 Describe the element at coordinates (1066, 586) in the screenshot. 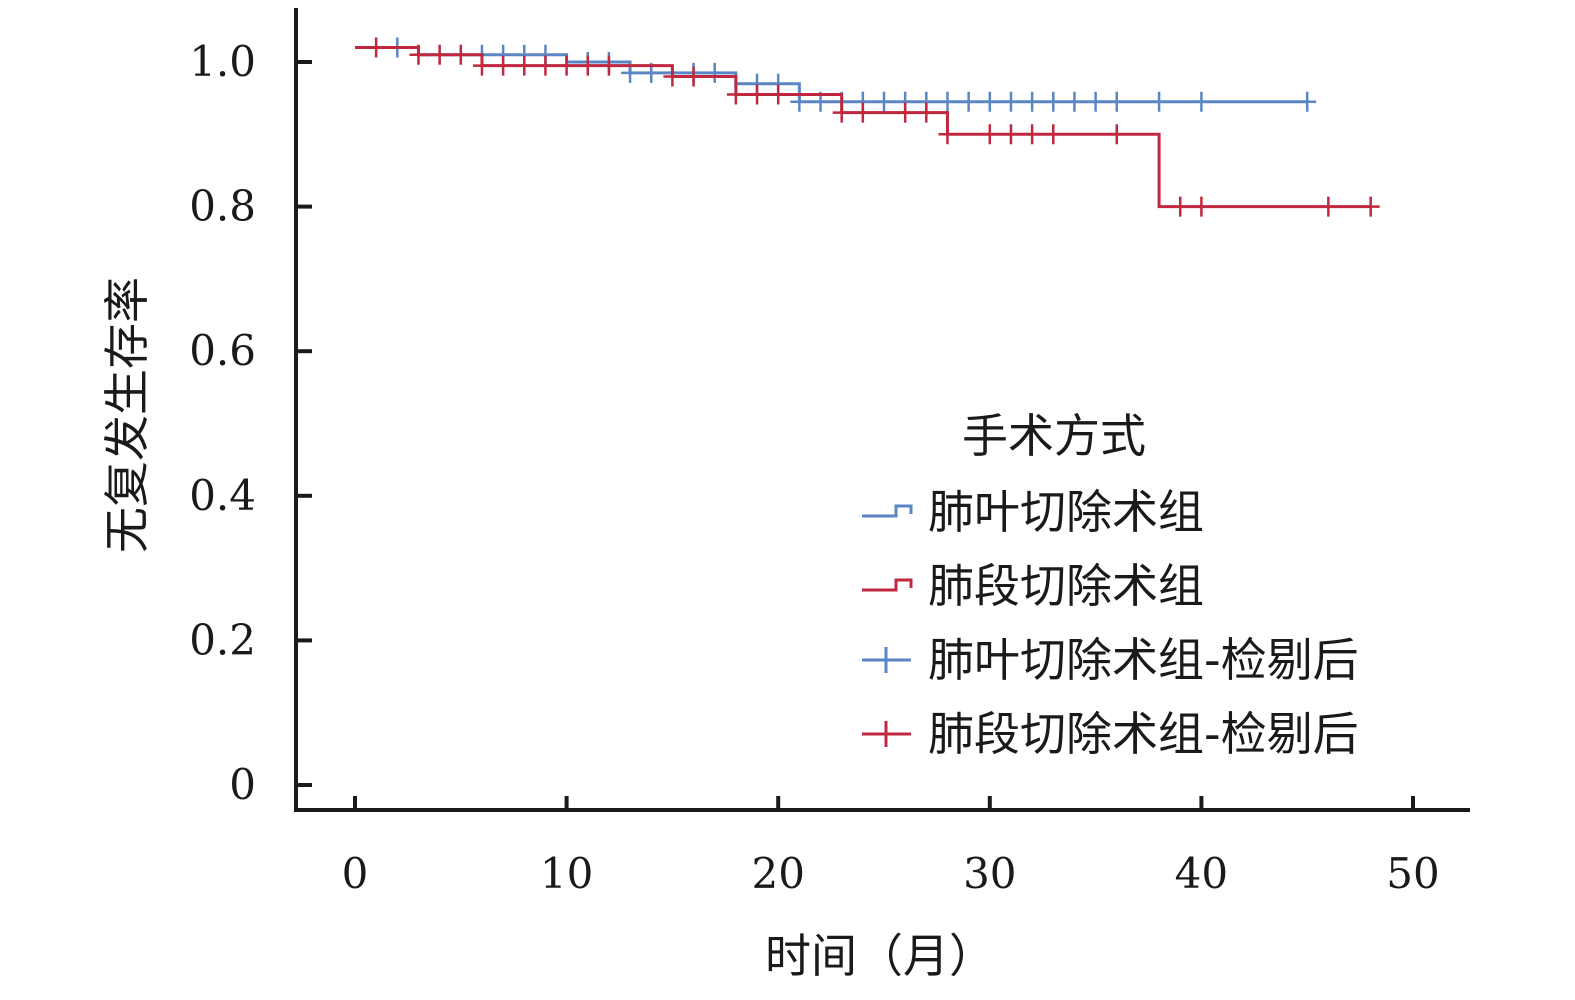

I see `legend-label: 肺段切除术组` at that location.